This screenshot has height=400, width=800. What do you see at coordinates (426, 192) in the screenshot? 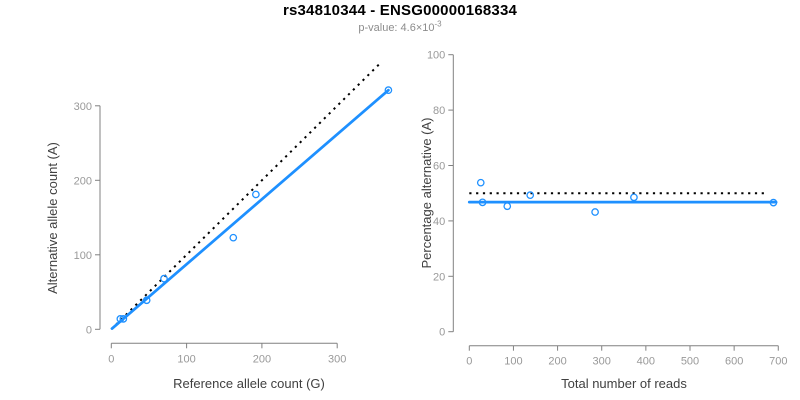
I see `y-axis-title: Percentage alternative (A)` at bounding box center [426, 192].